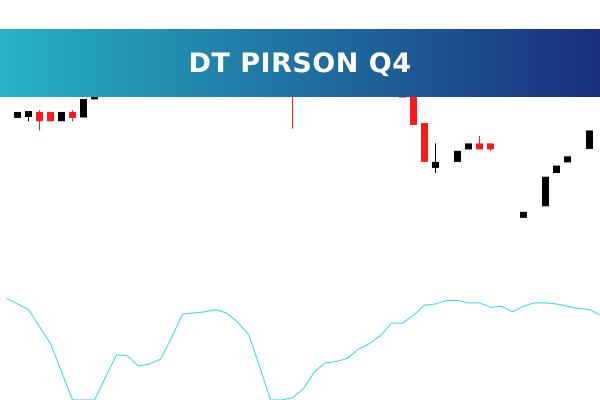  I want to click on banner-title: DT PIRSON Q4, so click(300, 63).